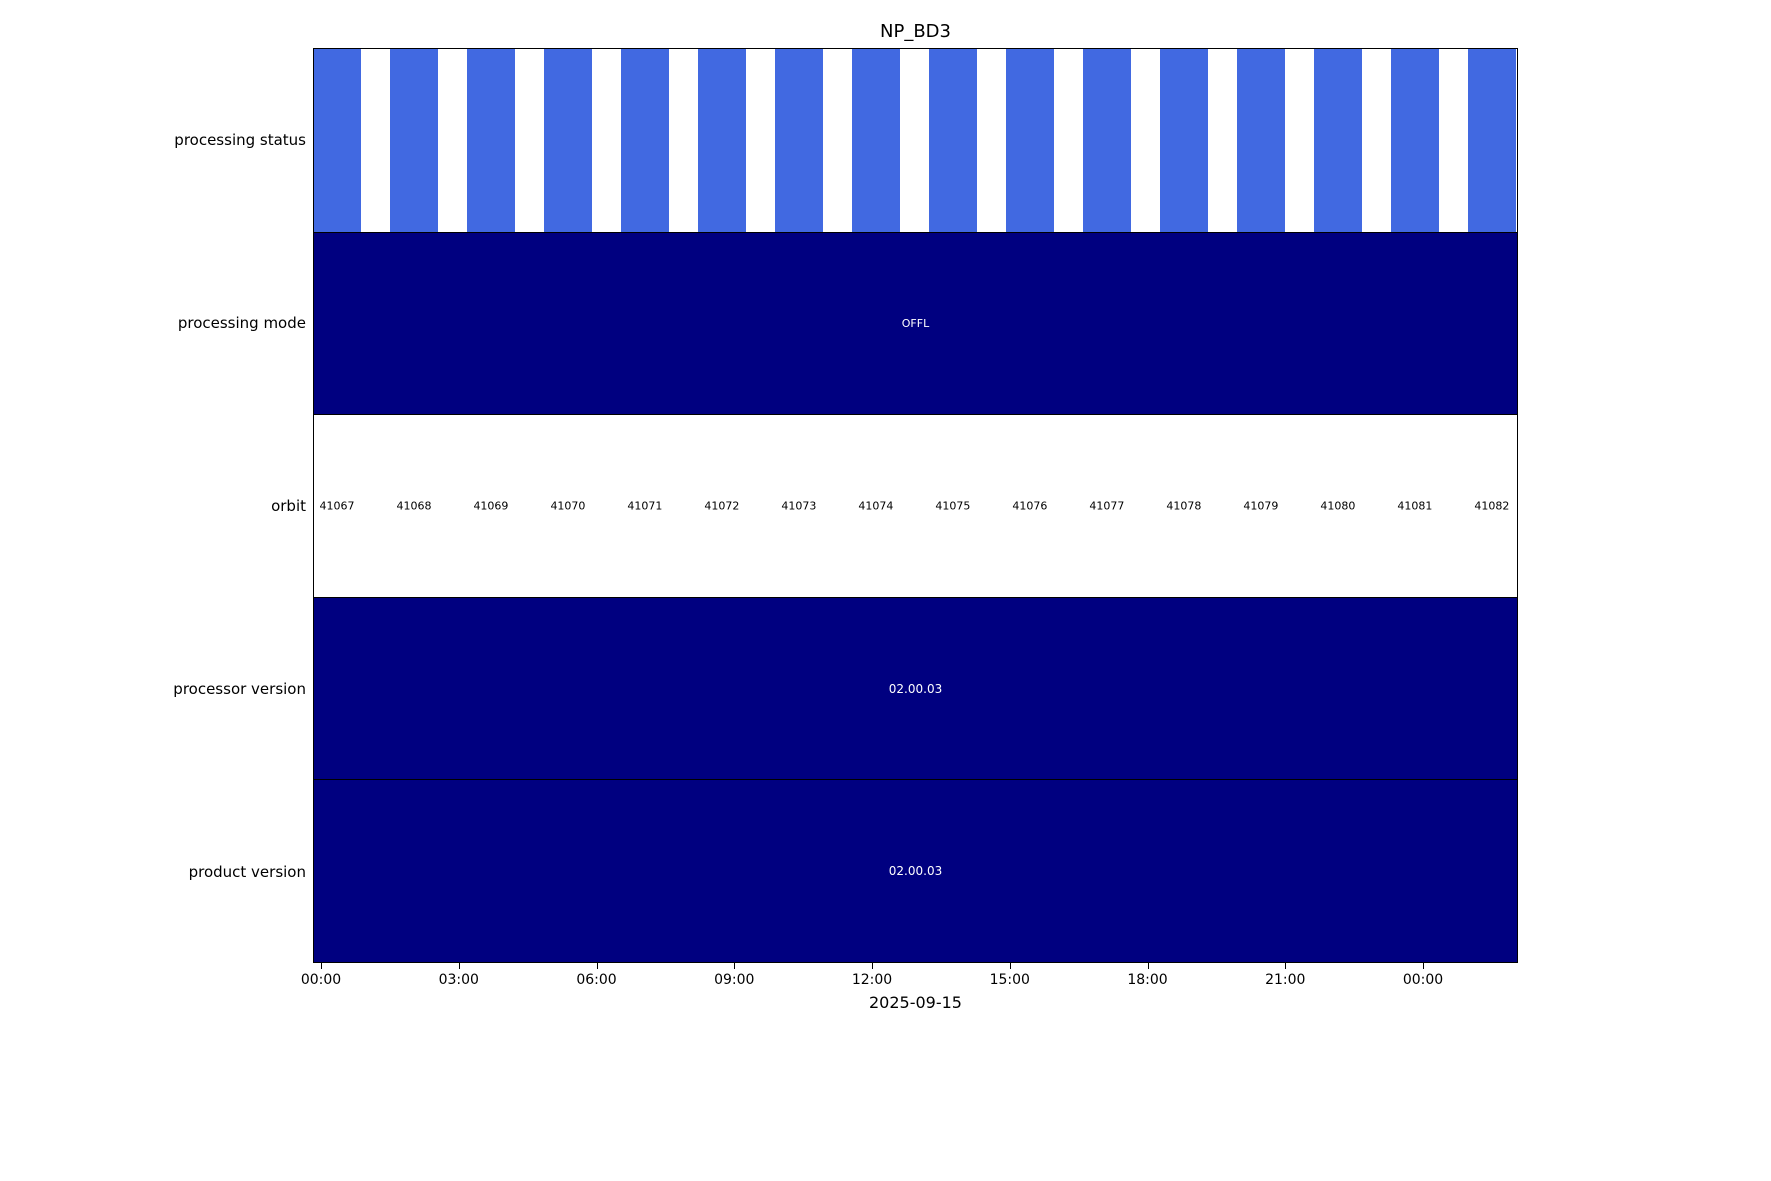 This screenshot has height=1181, width=1771. I want to click on y-axis-label: orbit, so click(288, 505).